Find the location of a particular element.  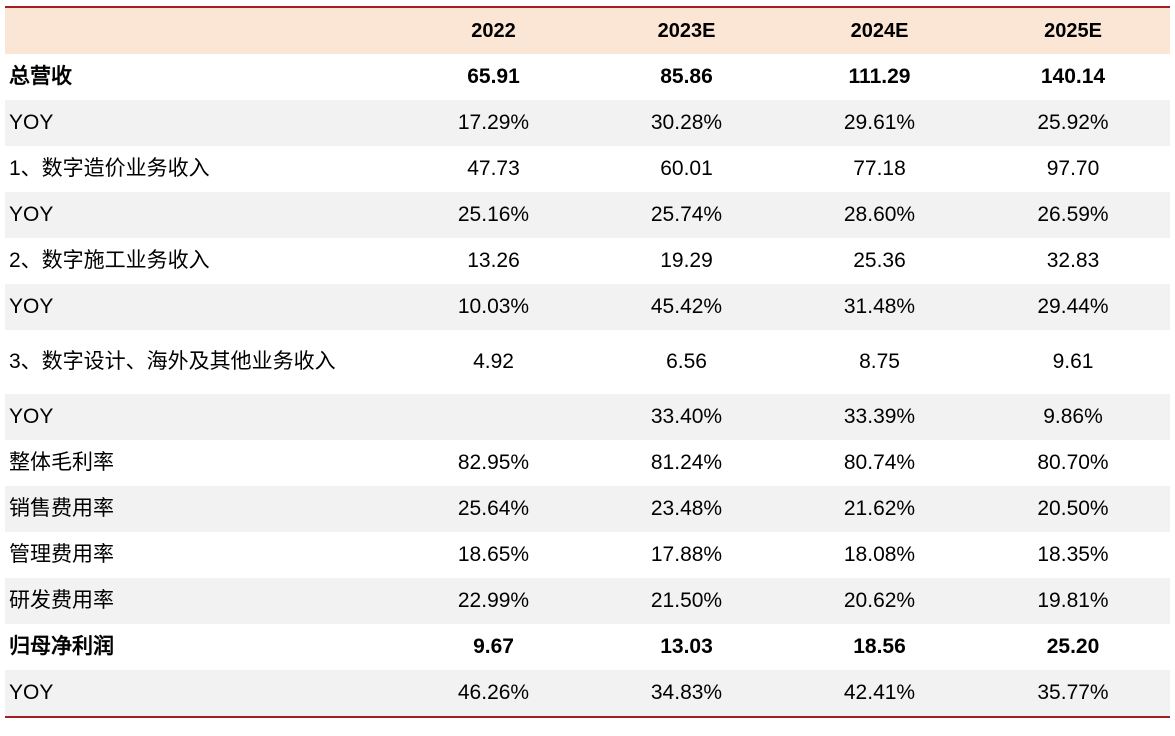

cell-2022: 82.95% is located at coordinates (493, 462).